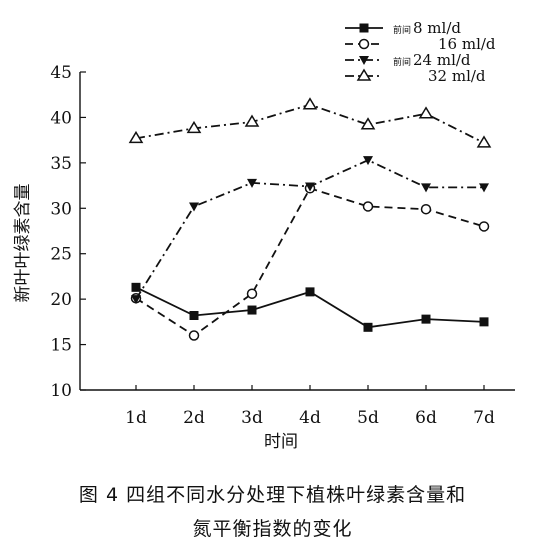 This screenshot has height=559, width=545. I want to click on y-tick-label: 45, so click(61, 73).